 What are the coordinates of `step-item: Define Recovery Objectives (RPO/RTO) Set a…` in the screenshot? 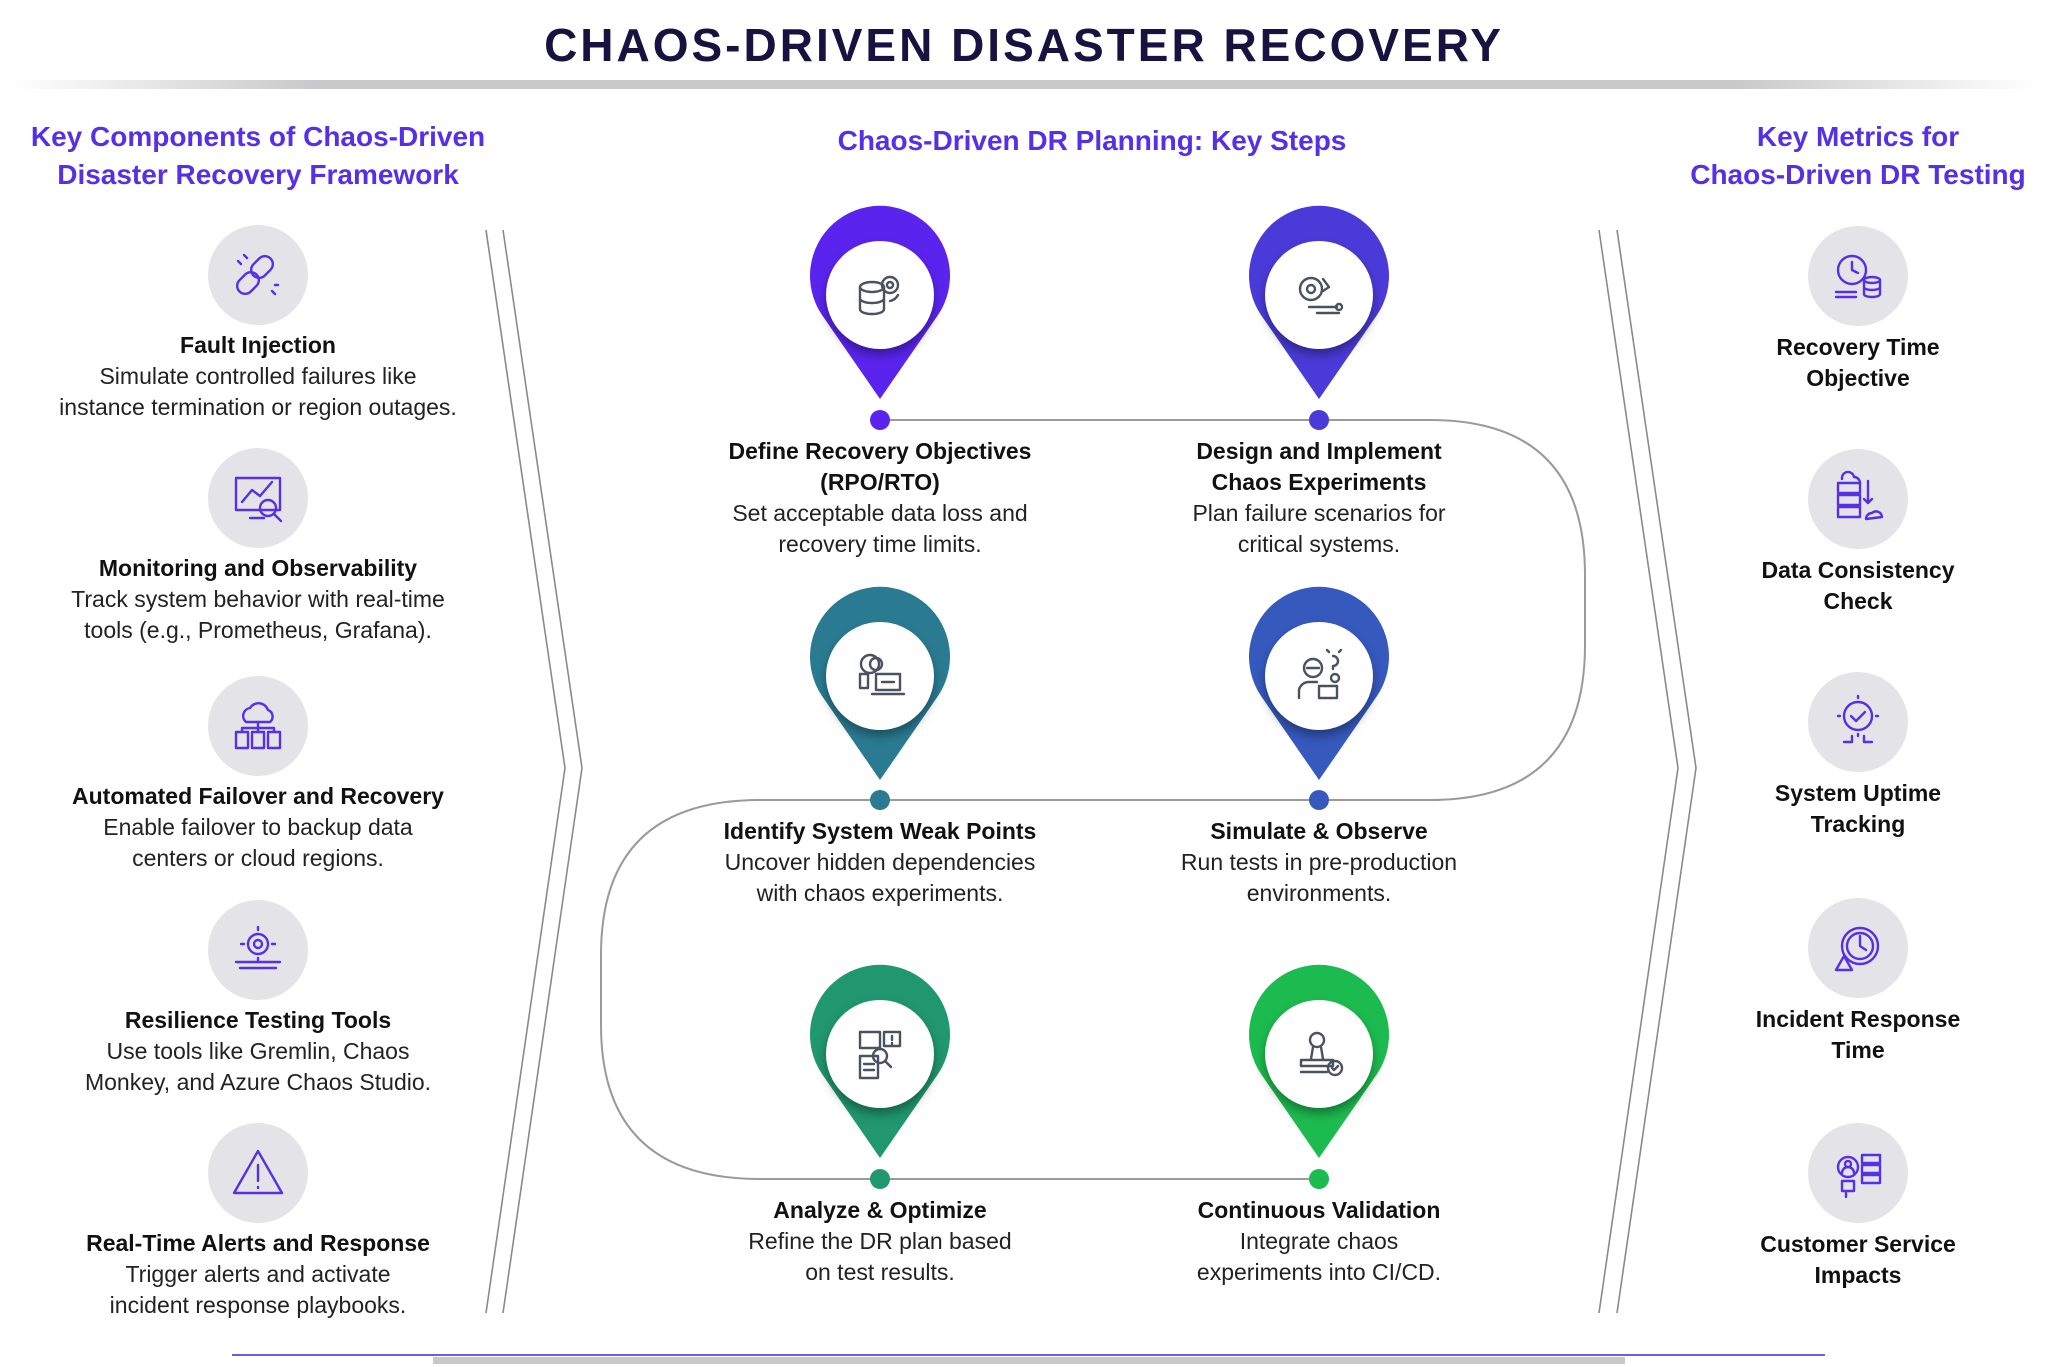 It's located at (880, 498).